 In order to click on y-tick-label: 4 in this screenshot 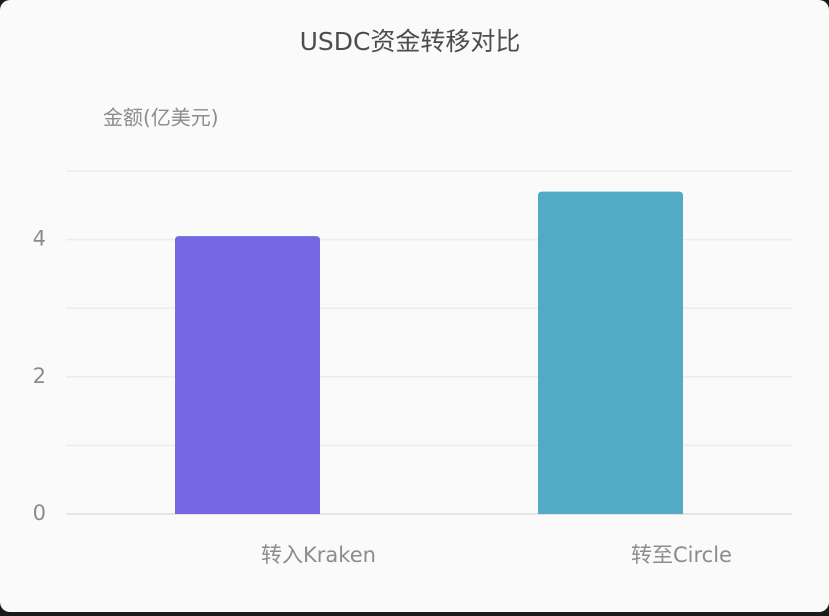, I will do `click(39, 239)`.